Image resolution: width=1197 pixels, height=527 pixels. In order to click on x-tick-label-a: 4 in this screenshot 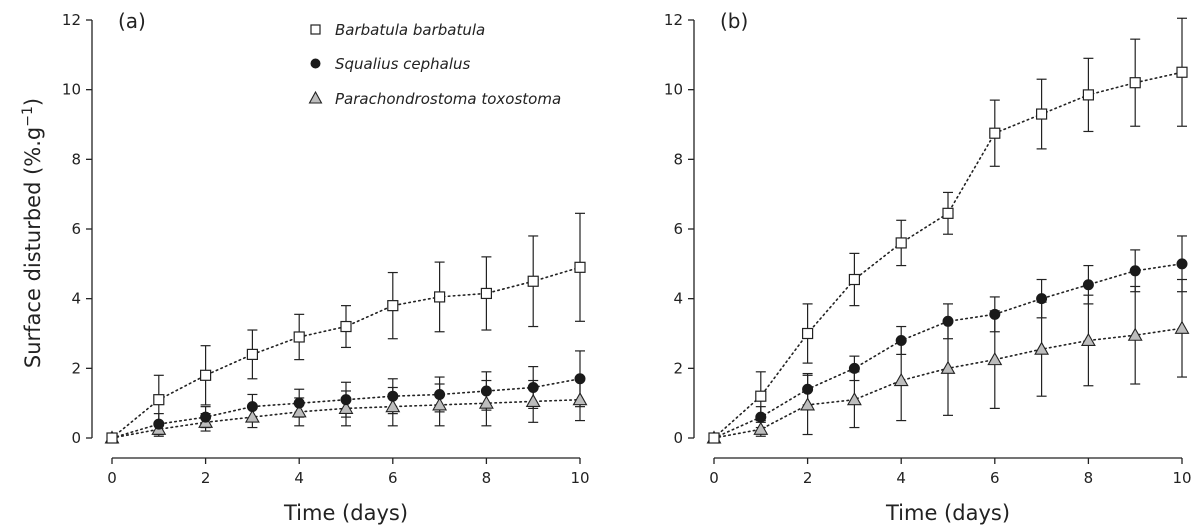, I will do `click(299, 478)`.